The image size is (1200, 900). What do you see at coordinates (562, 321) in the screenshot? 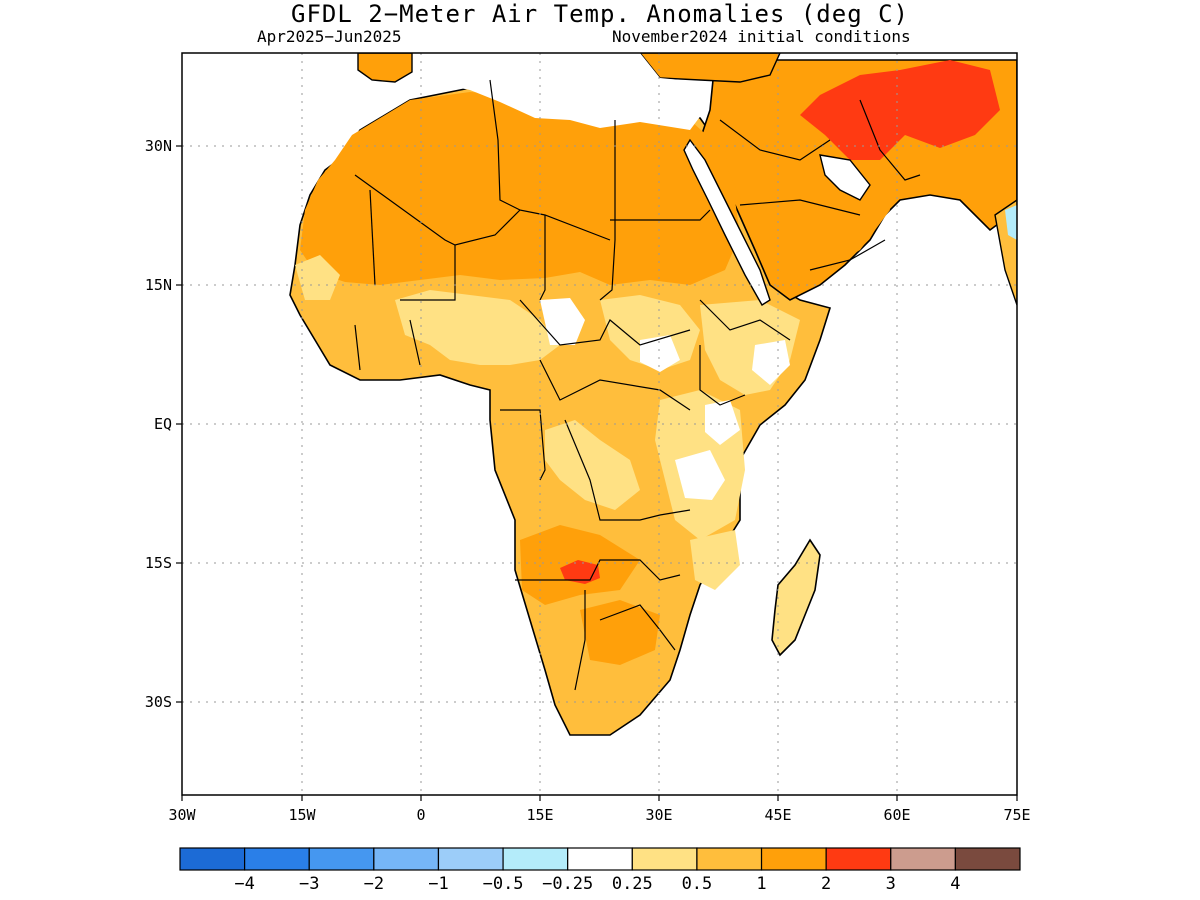
I see `neutral-chad` at bounding box center [562, 321].